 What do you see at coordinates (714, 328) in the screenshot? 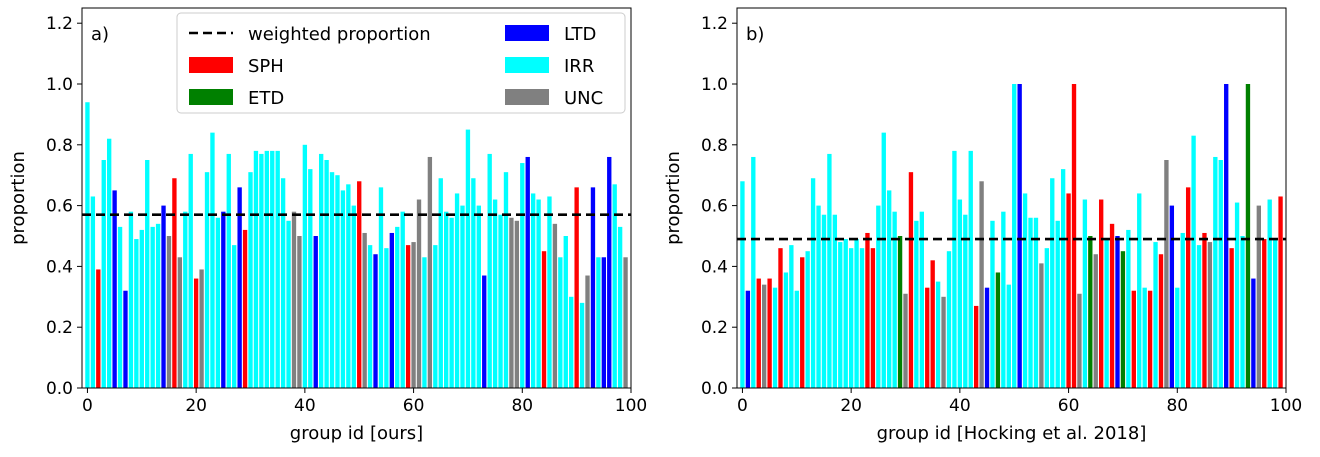
I see `y-tick-label: 0.2` at bounding box center [714, 328].